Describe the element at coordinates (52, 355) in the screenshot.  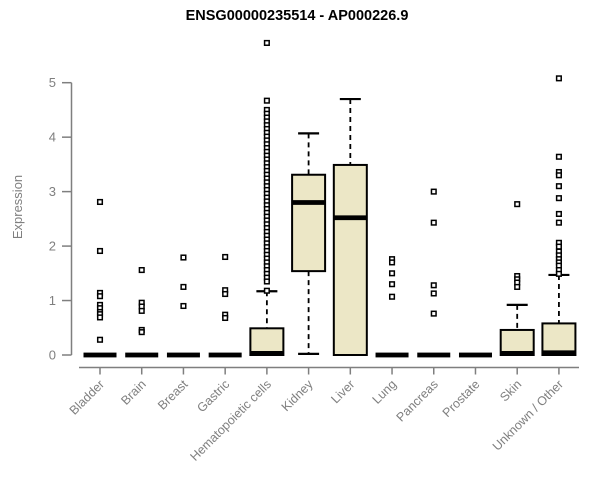
I see `y-tick-label: 0` at that location.